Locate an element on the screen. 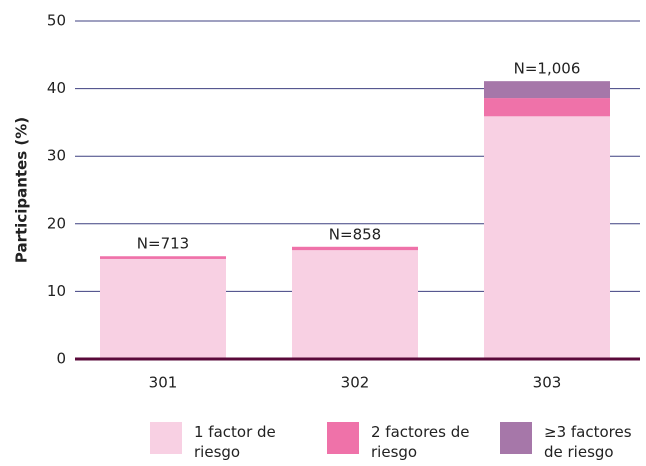 Image resolution: width=646 pixels, height=466 pixels. legend-item: 2 factores de riesgo is located at coordinates (399, 442).